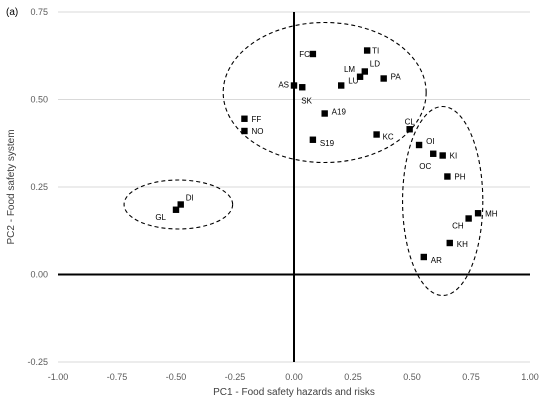 The height and width of the screenshot is (402, 550). What do you see at coordinates (190, 198) in the screenshot?
I see `point-label: DI` at bounding box center [190, 198].